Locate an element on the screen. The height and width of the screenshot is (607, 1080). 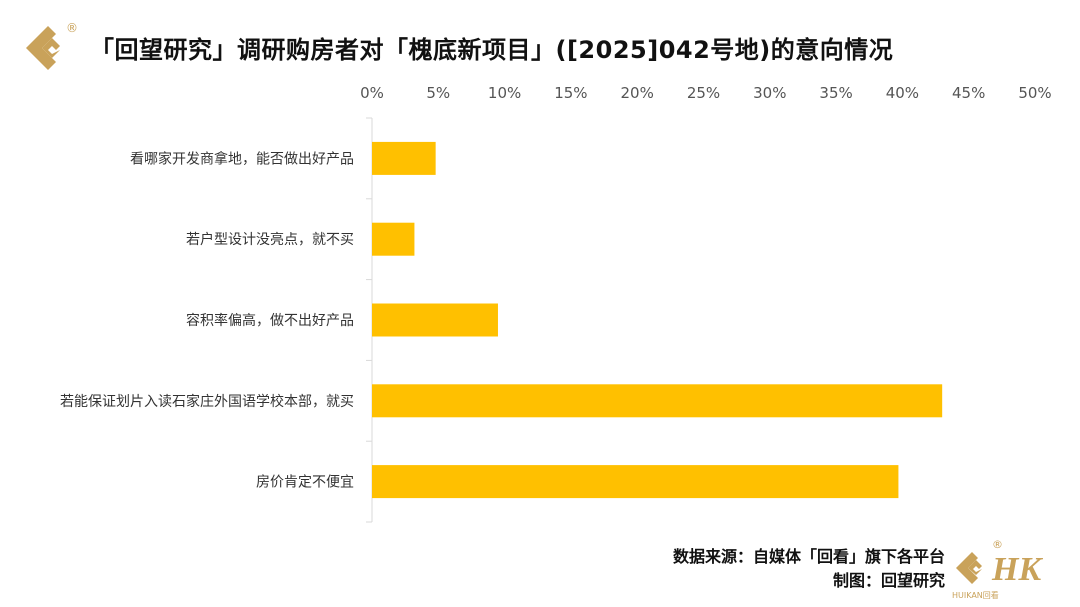
svg-text: HK is located at coordinates (1017, 569).